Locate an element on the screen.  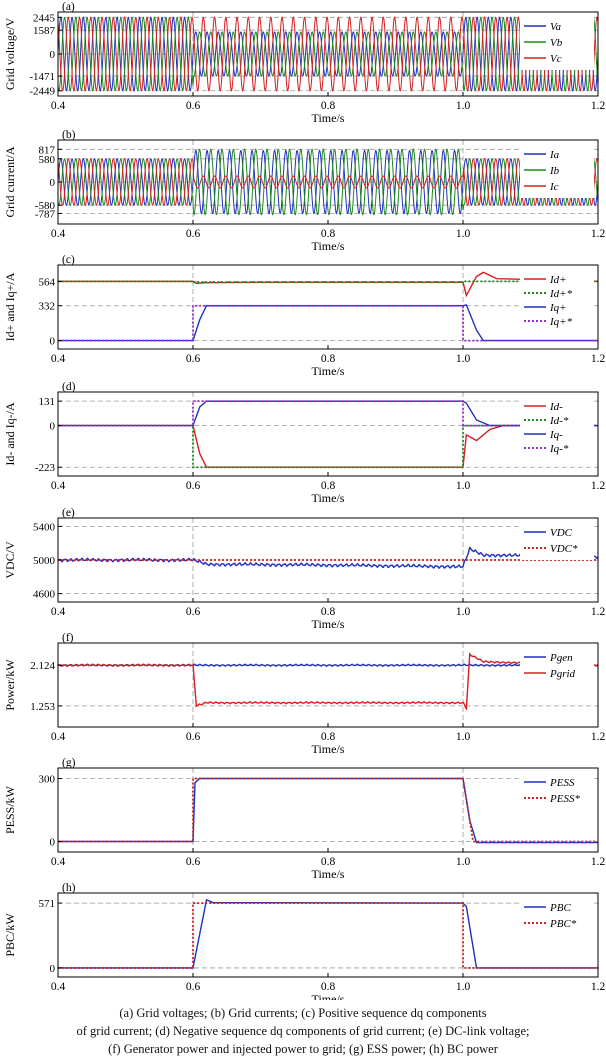
panel-label: (g) is located at coordinates (69, 763).